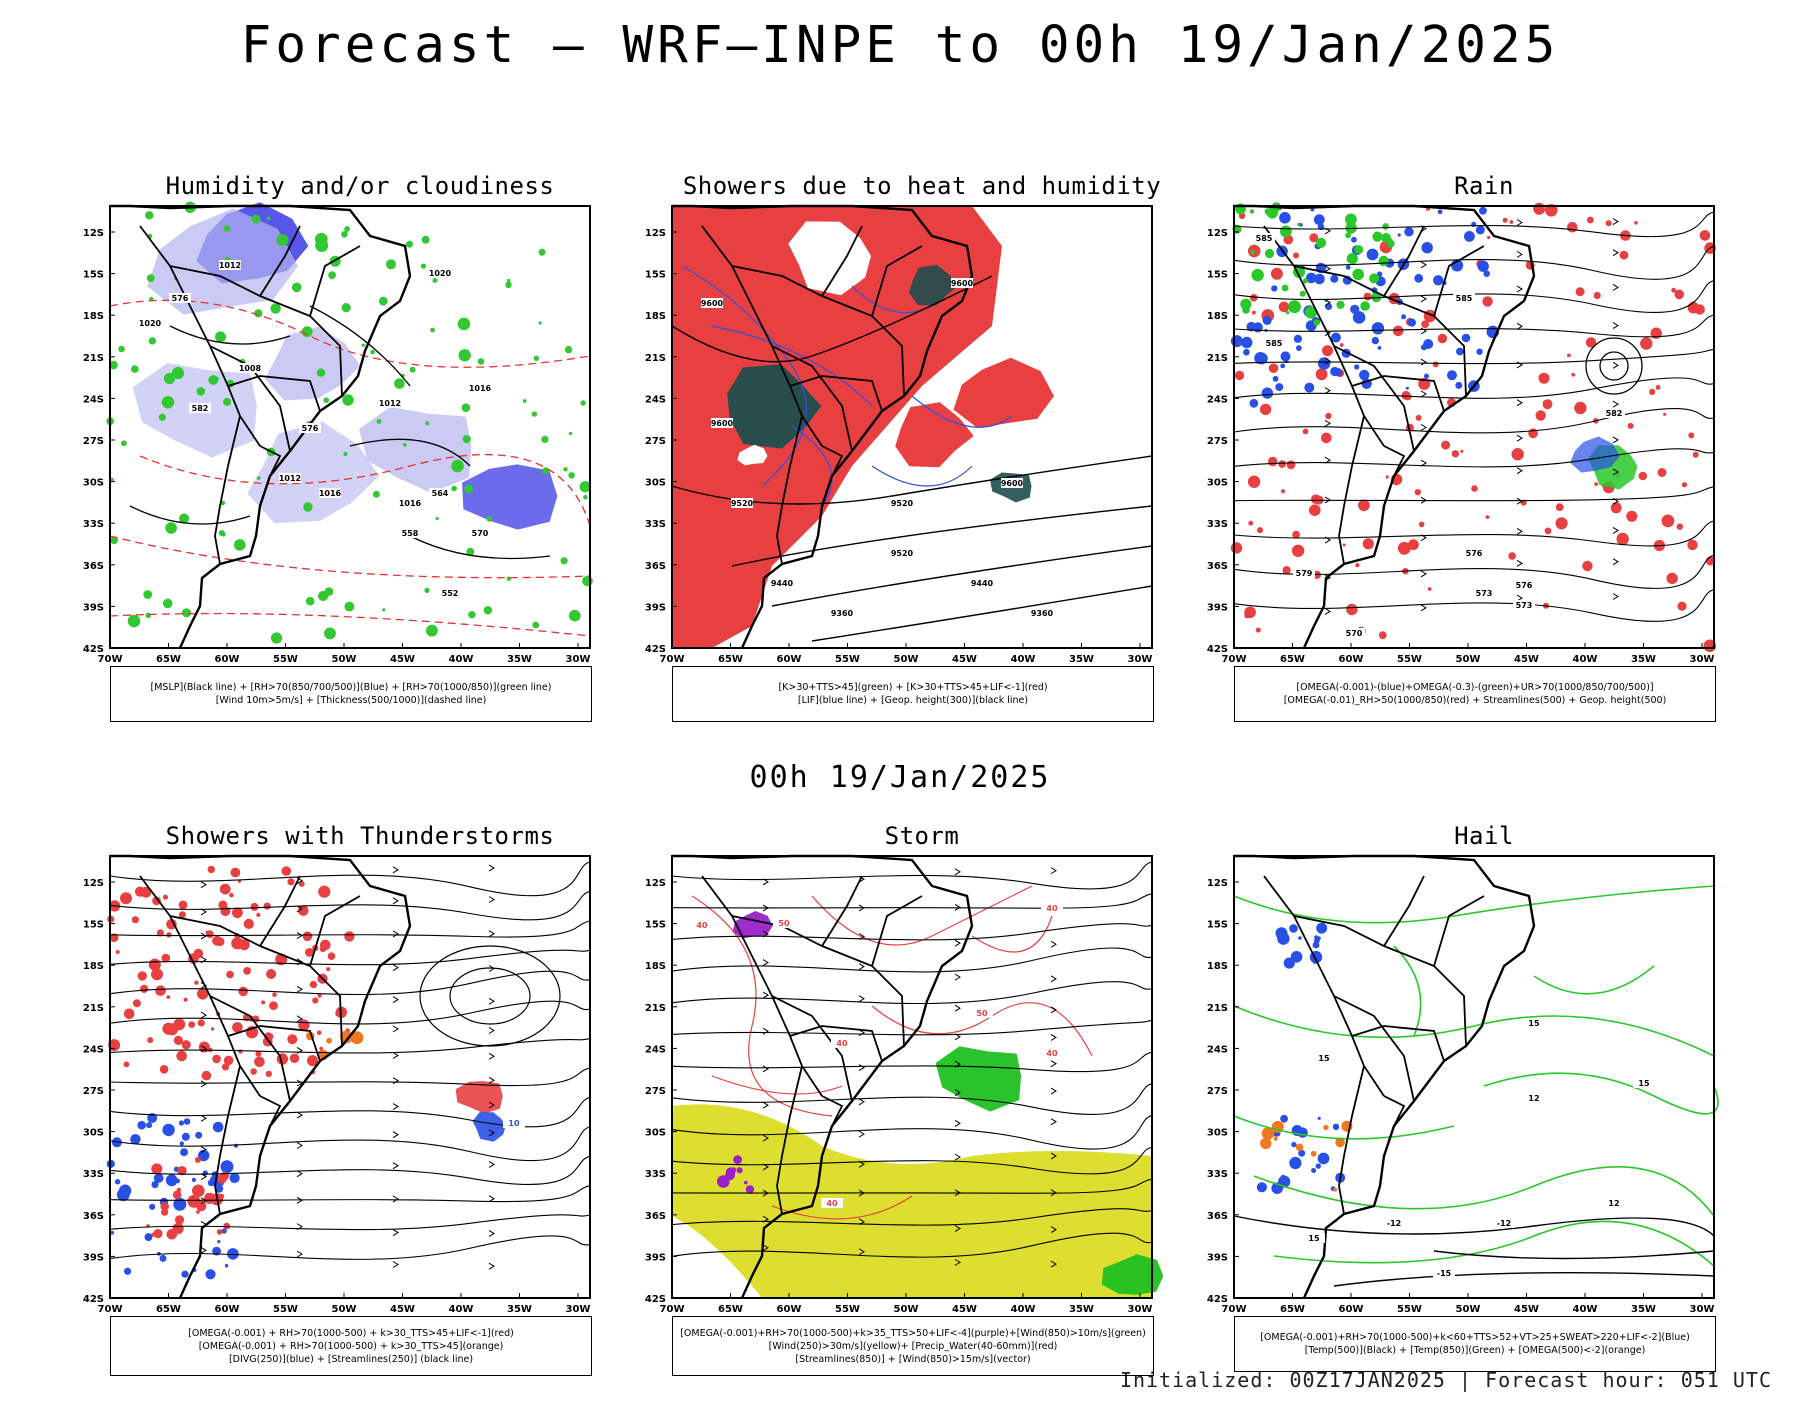 The image size is (1800, 1422). Describe the element at coordinates (1217, 316) in the screenshot. I see `lat-tick-label: 18S` at that location.